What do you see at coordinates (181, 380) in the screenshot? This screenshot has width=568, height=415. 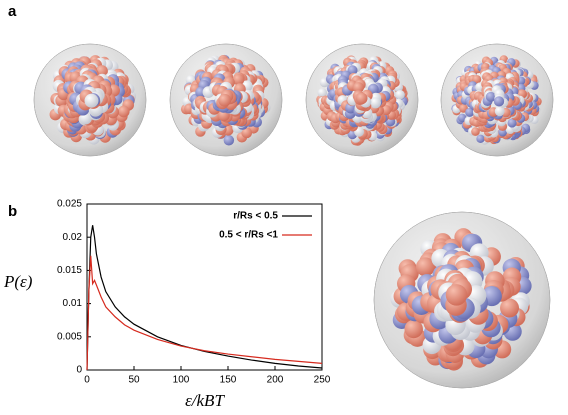 I see `x-tick-label: 100` at bounding box center [181, 380].